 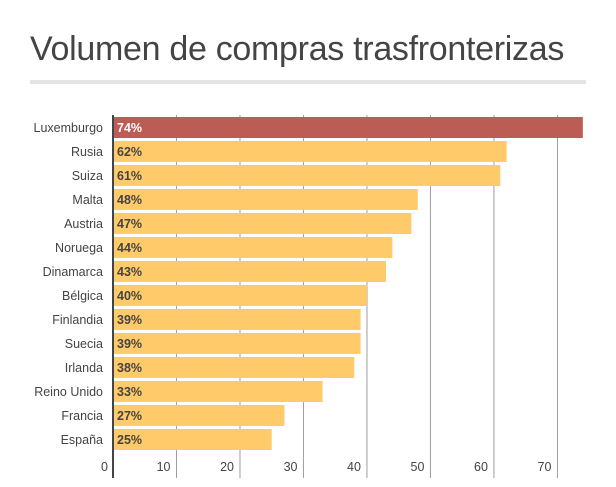 I want to click on data-label: 33%, so click(x=129, y=392).